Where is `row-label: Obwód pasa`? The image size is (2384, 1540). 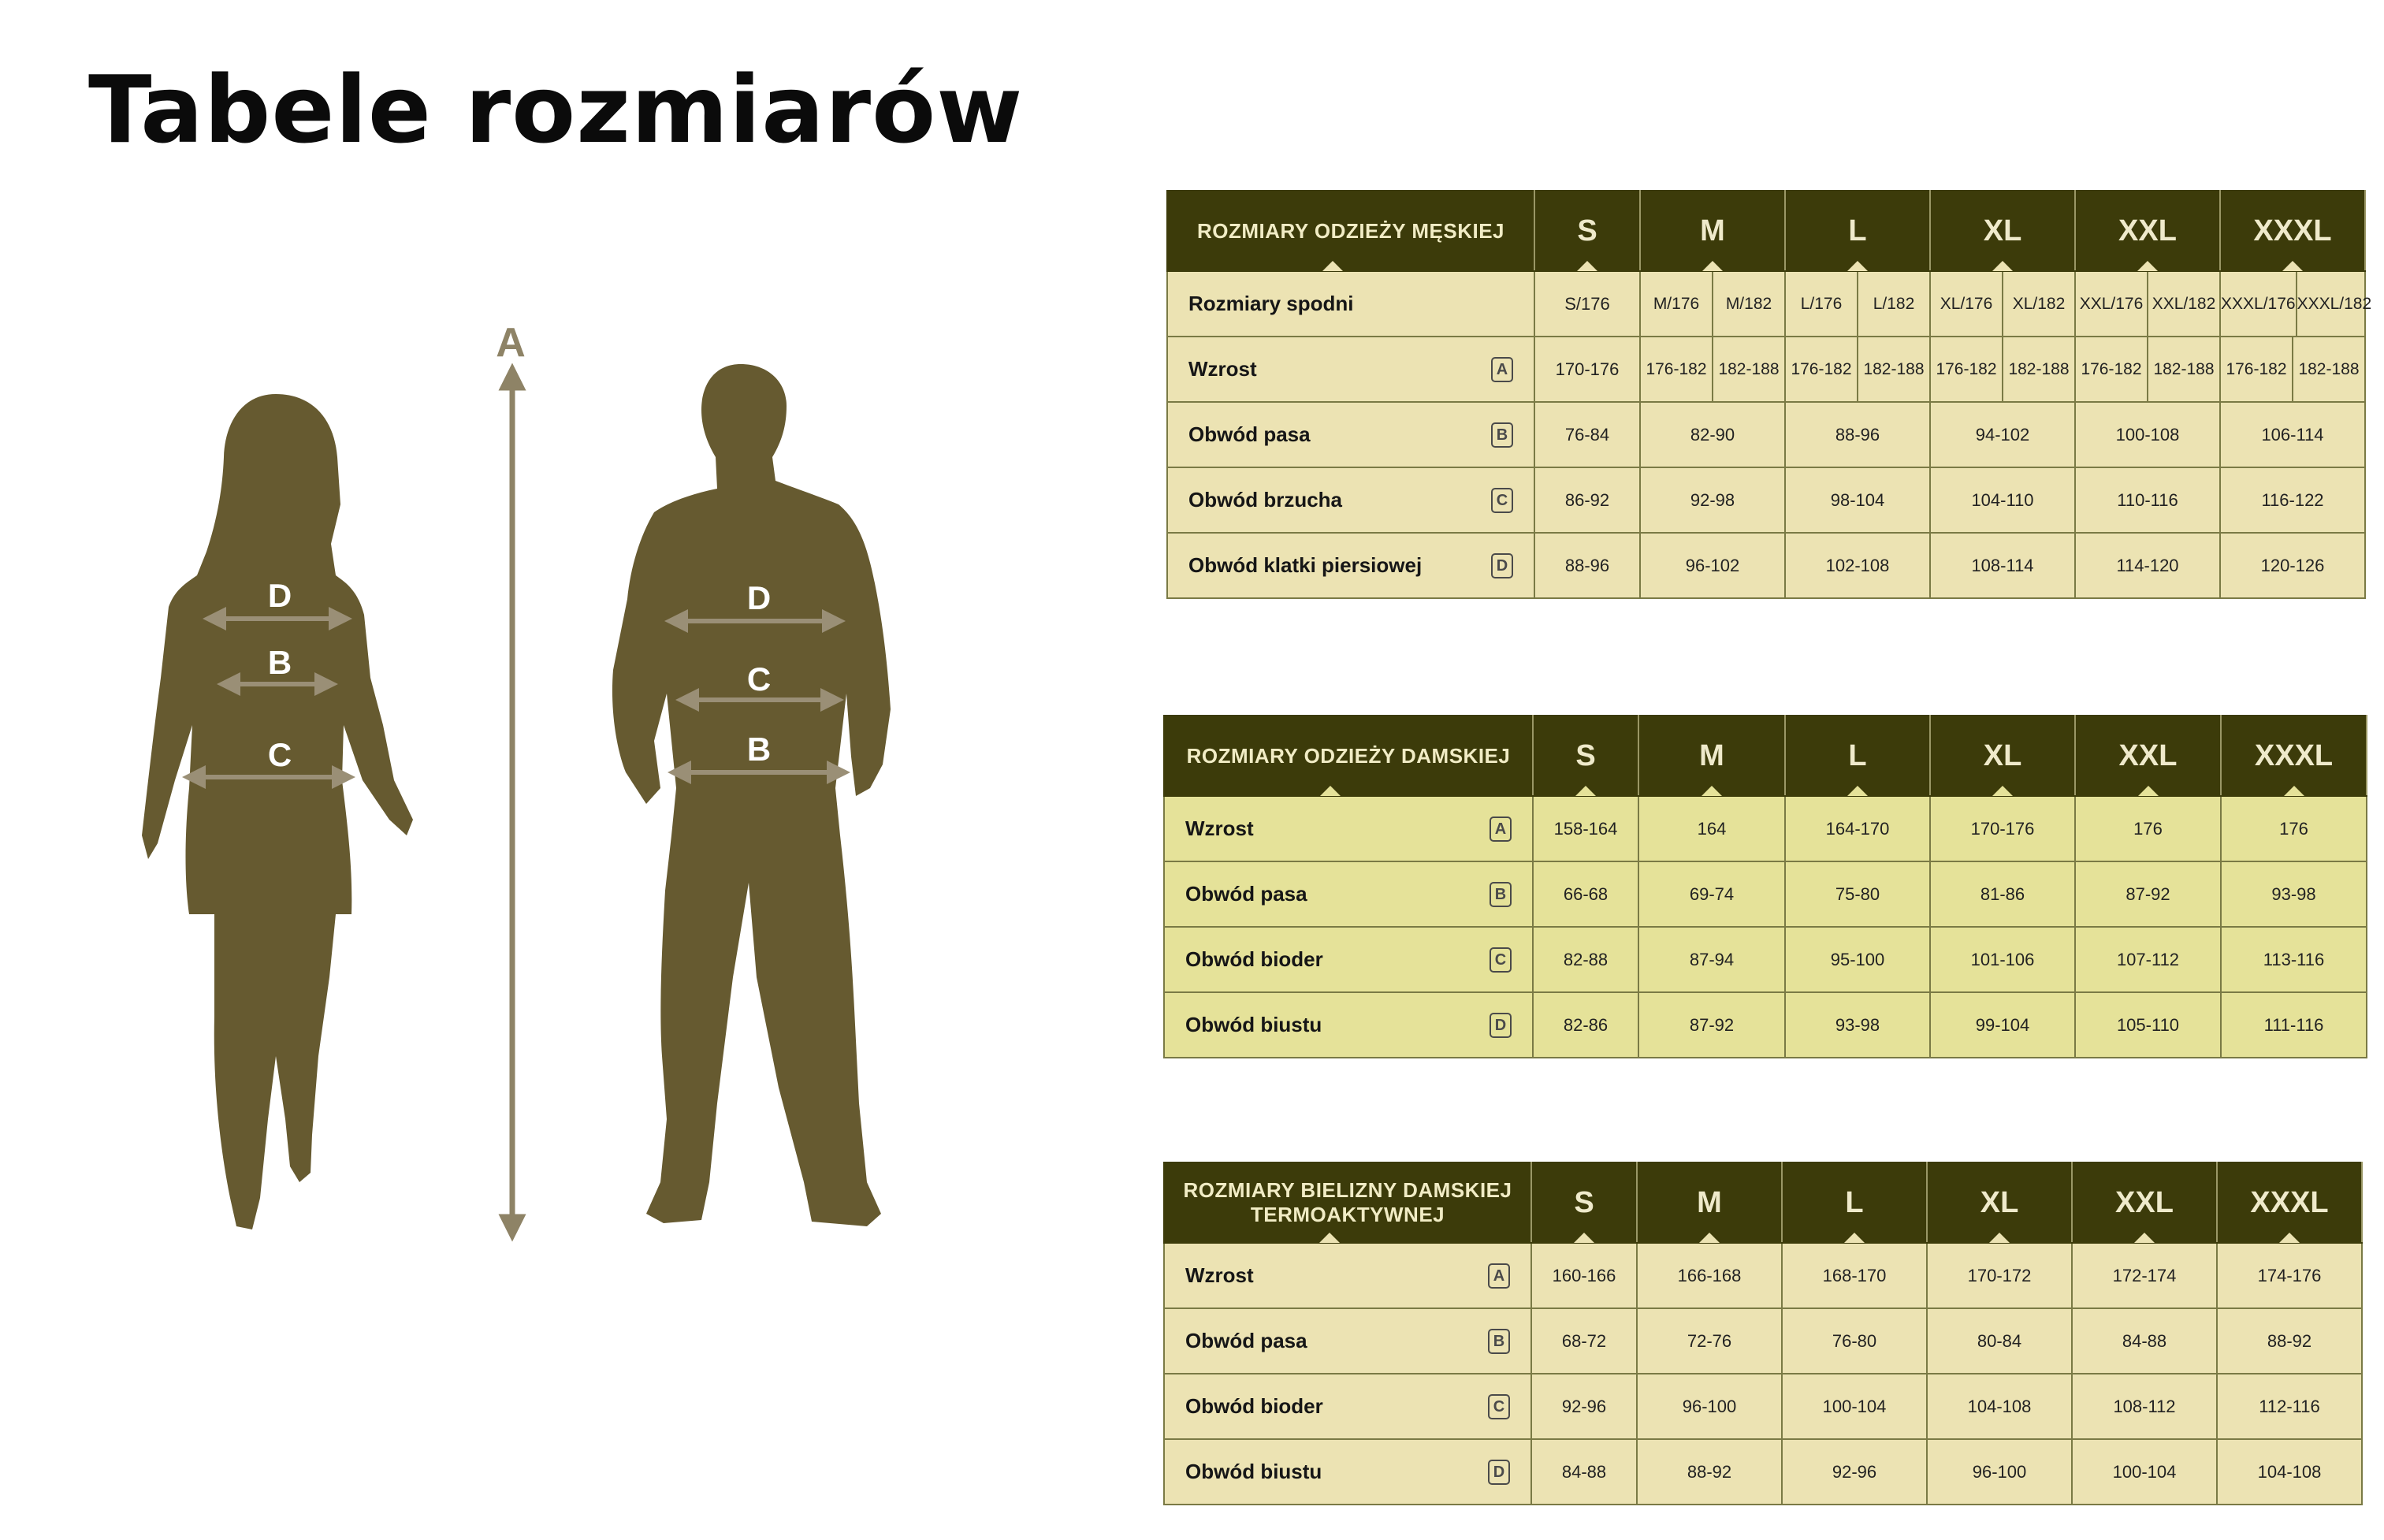 row-label: Obwód pasa is located at coordinates (1249, 434).